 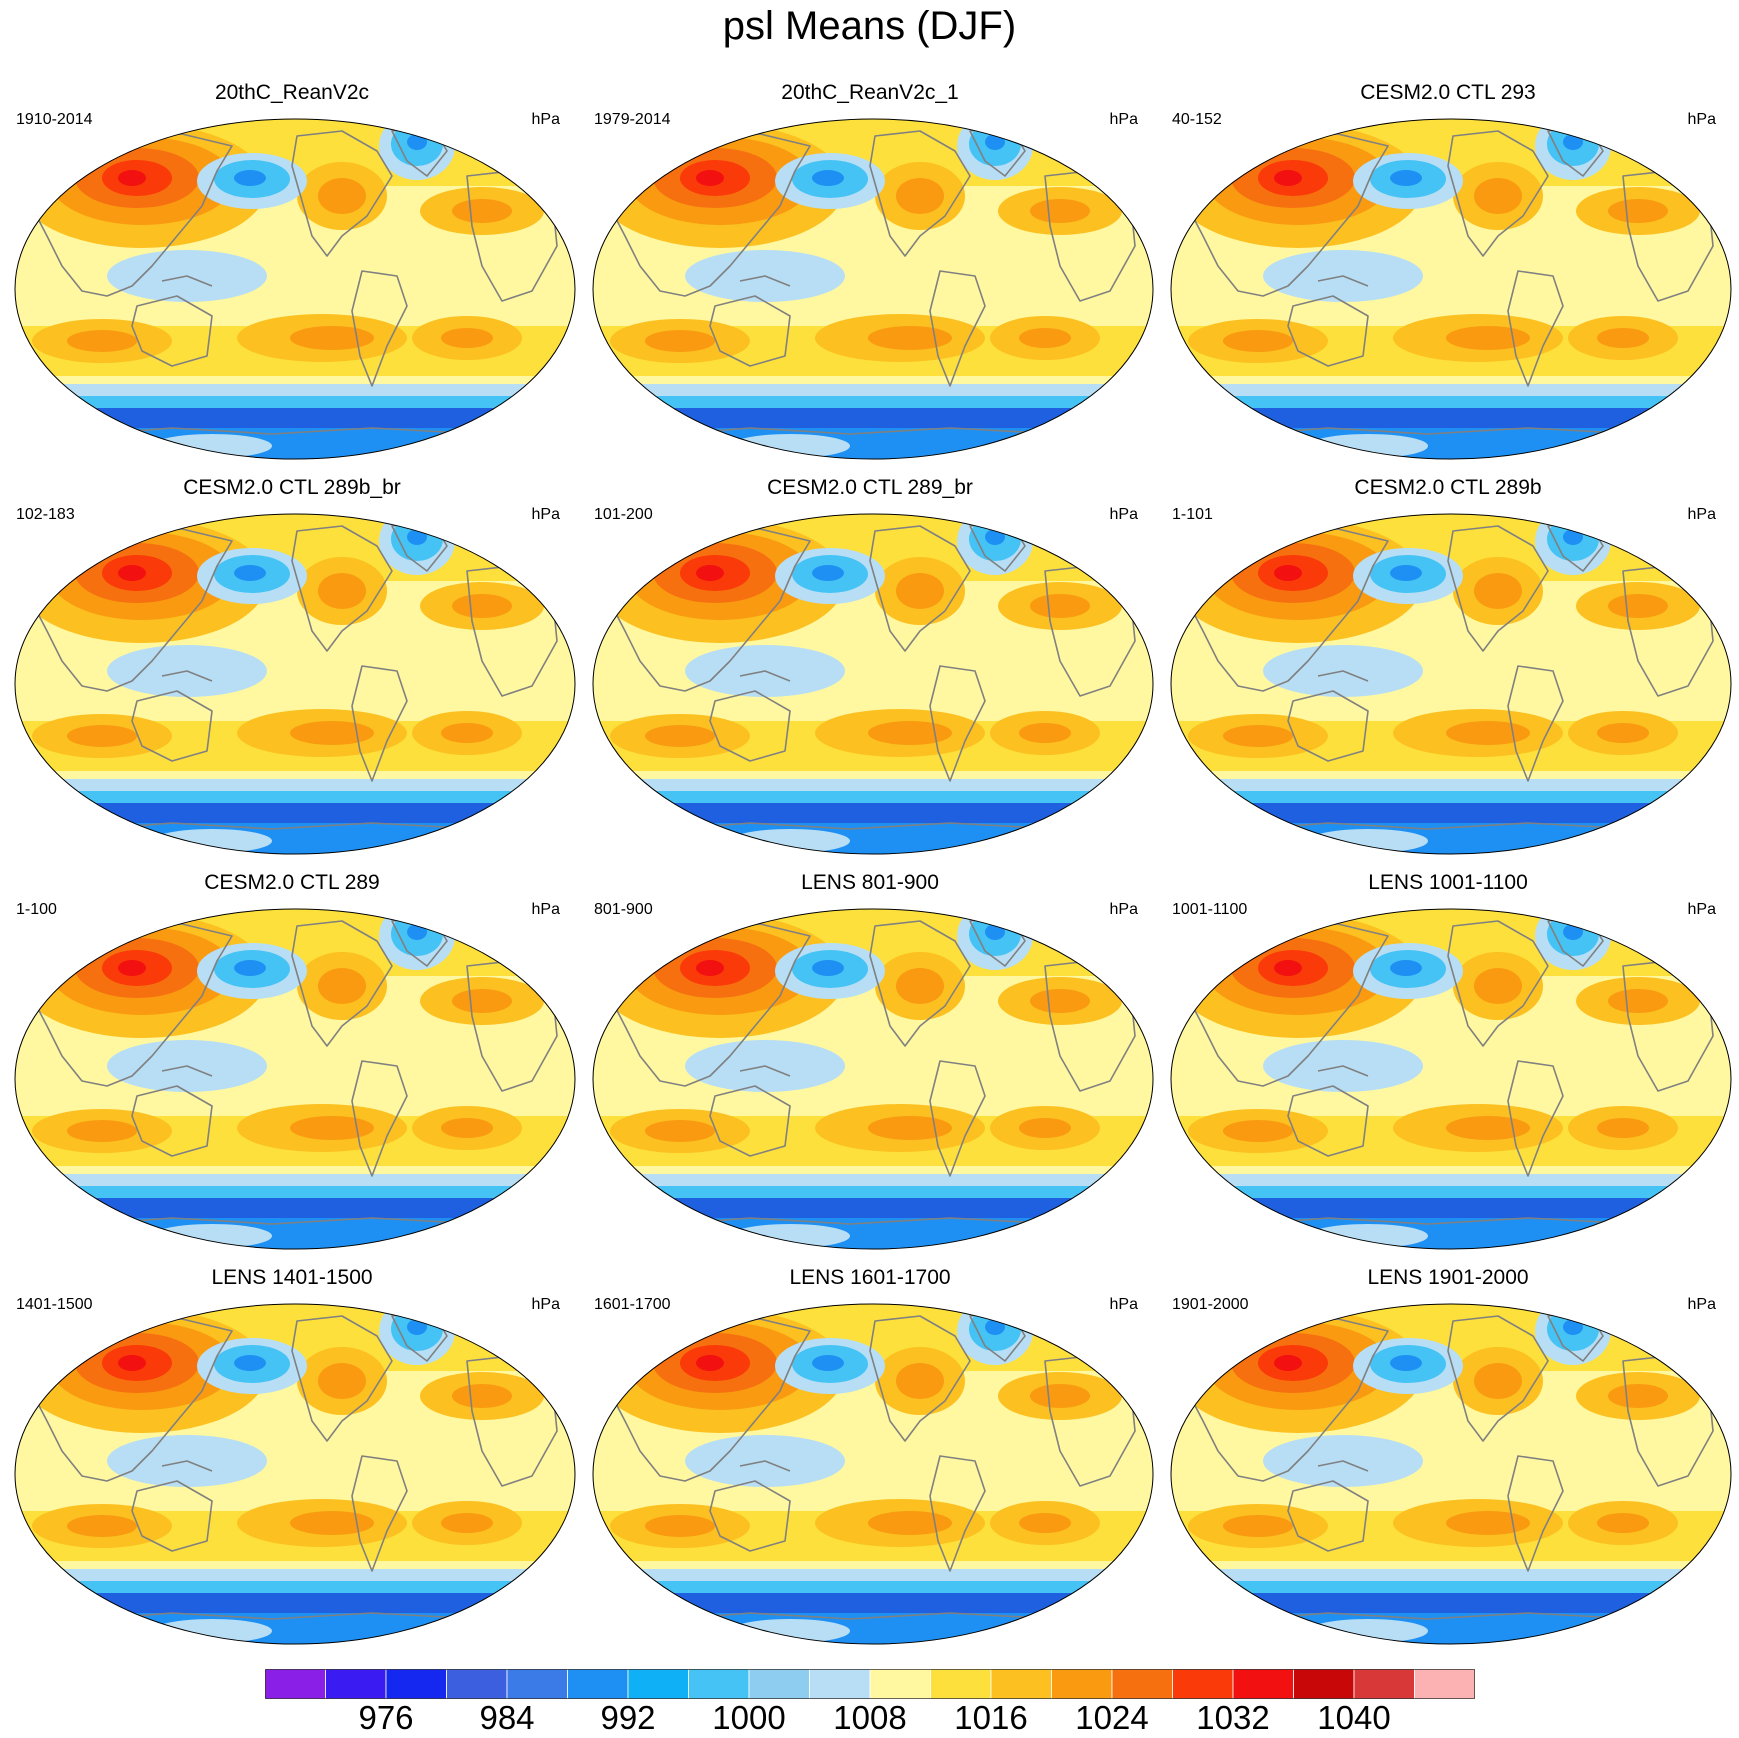 What do you see at coordinates (1448, 92) in the screenshot?
I see `panel-title: CESM2.0 CTL 293` at bounding box center [1448, 92].